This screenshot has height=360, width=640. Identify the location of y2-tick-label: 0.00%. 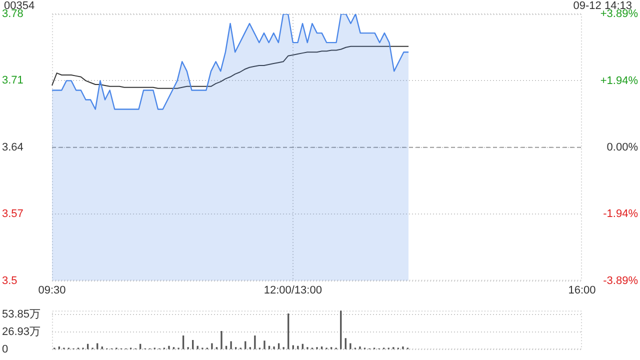
(622, 147).